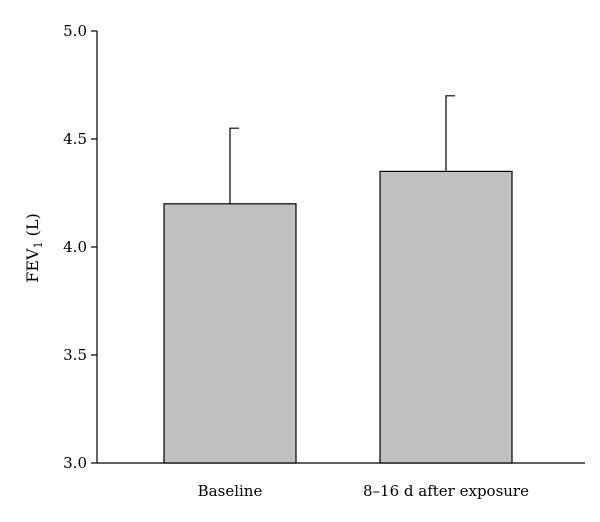 This screenshot has width=600, height=522. I want to click on y-axis-label: FEV1 (L), so click(34, 248).